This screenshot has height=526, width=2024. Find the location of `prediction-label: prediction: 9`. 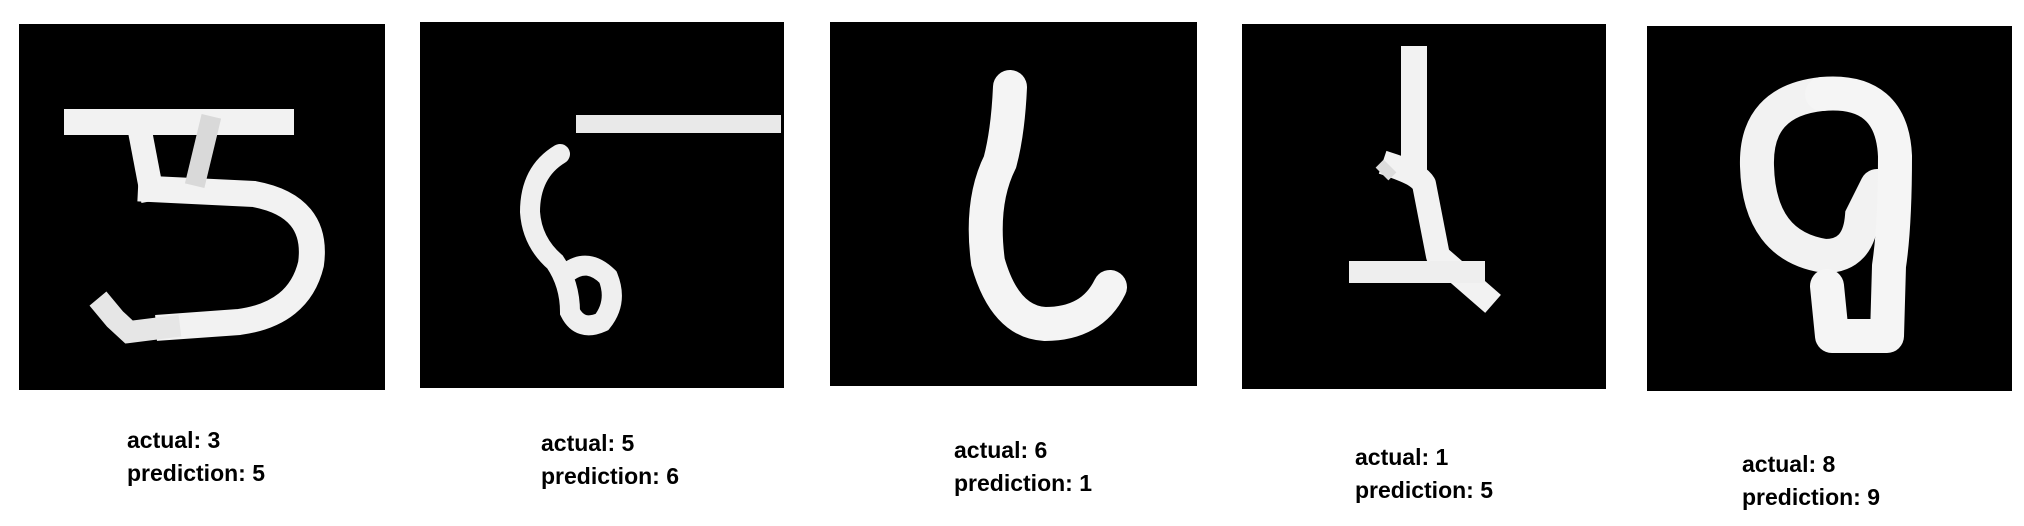

prediction-label: prediction: 9 is located at coordinates (1811, 497).